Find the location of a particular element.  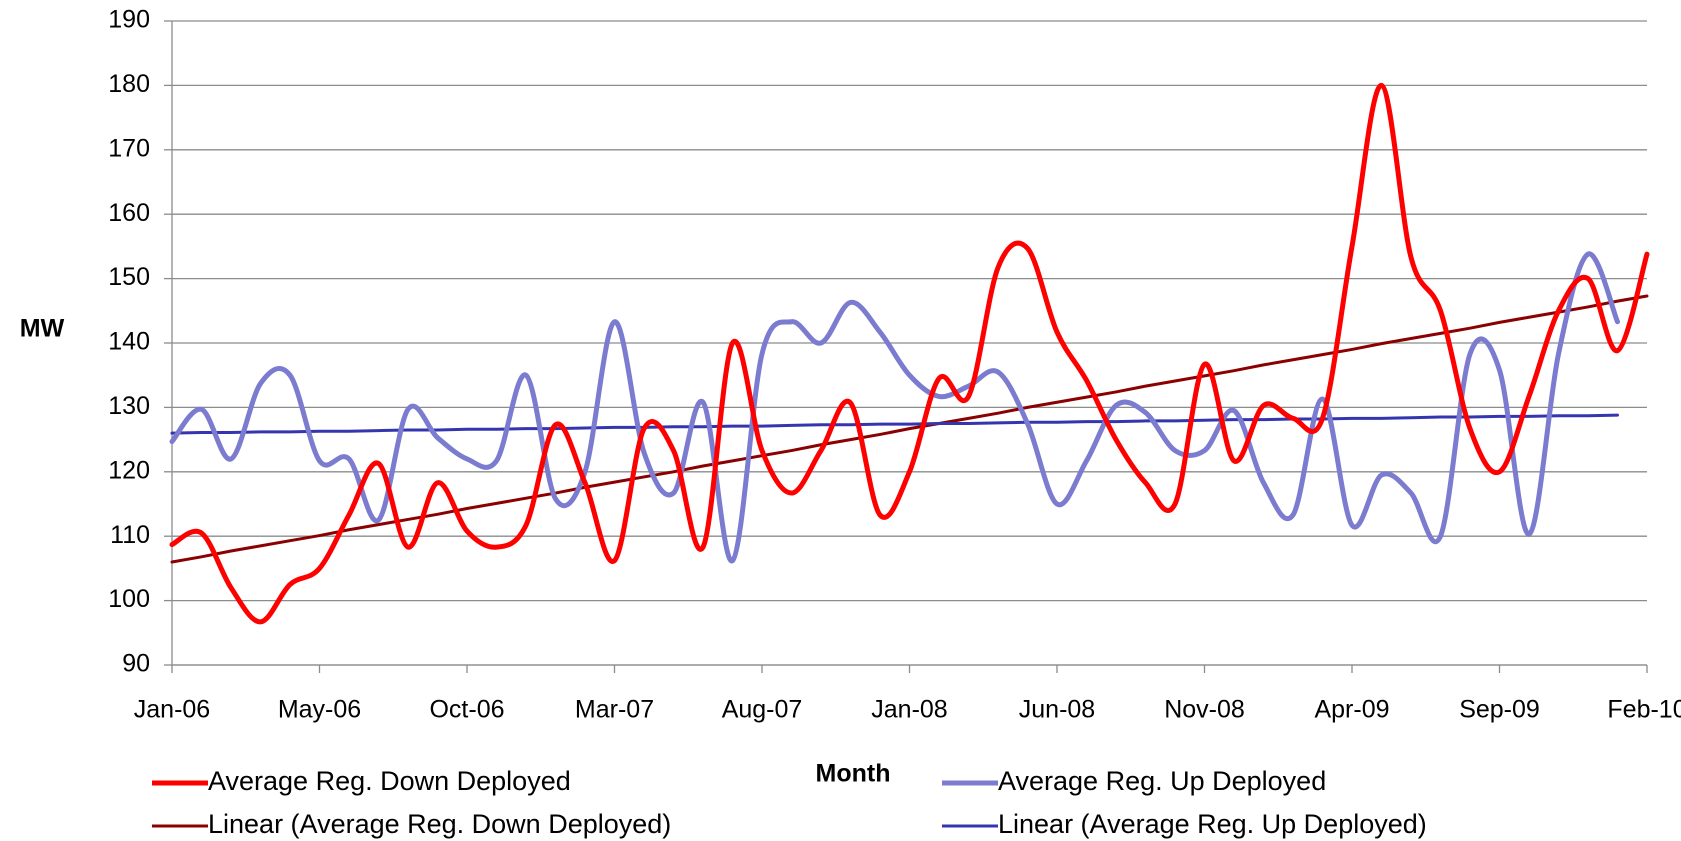

y-tick-label: 140 is located at coordinates (129, 342).